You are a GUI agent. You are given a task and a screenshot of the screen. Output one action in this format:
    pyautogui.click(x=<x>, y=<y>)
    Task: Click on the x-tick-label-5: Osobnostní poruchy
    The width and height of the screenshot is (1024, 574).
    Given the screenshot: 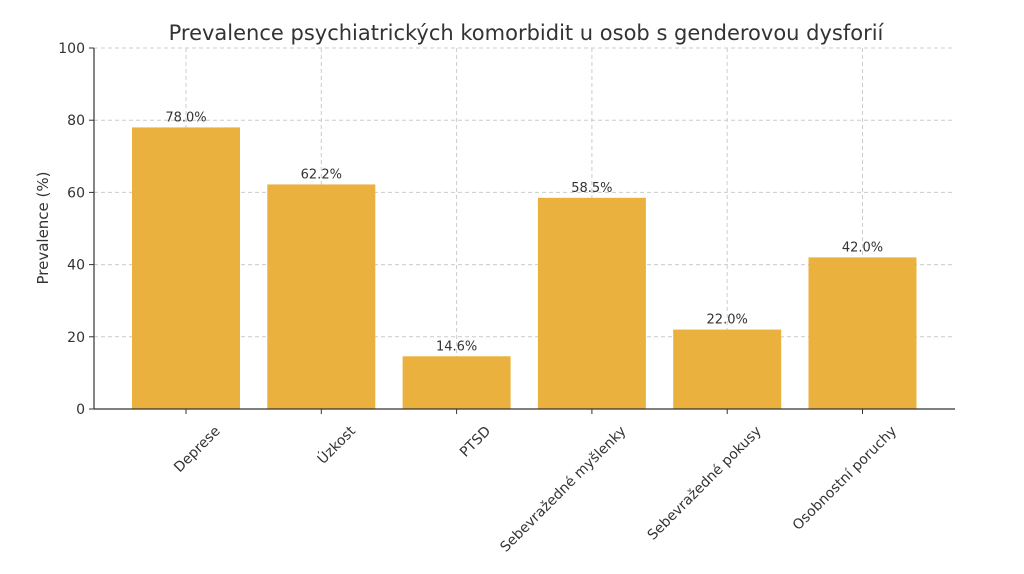 What is the action you would take?
    pyautogui.click(x=845, y=478)
    